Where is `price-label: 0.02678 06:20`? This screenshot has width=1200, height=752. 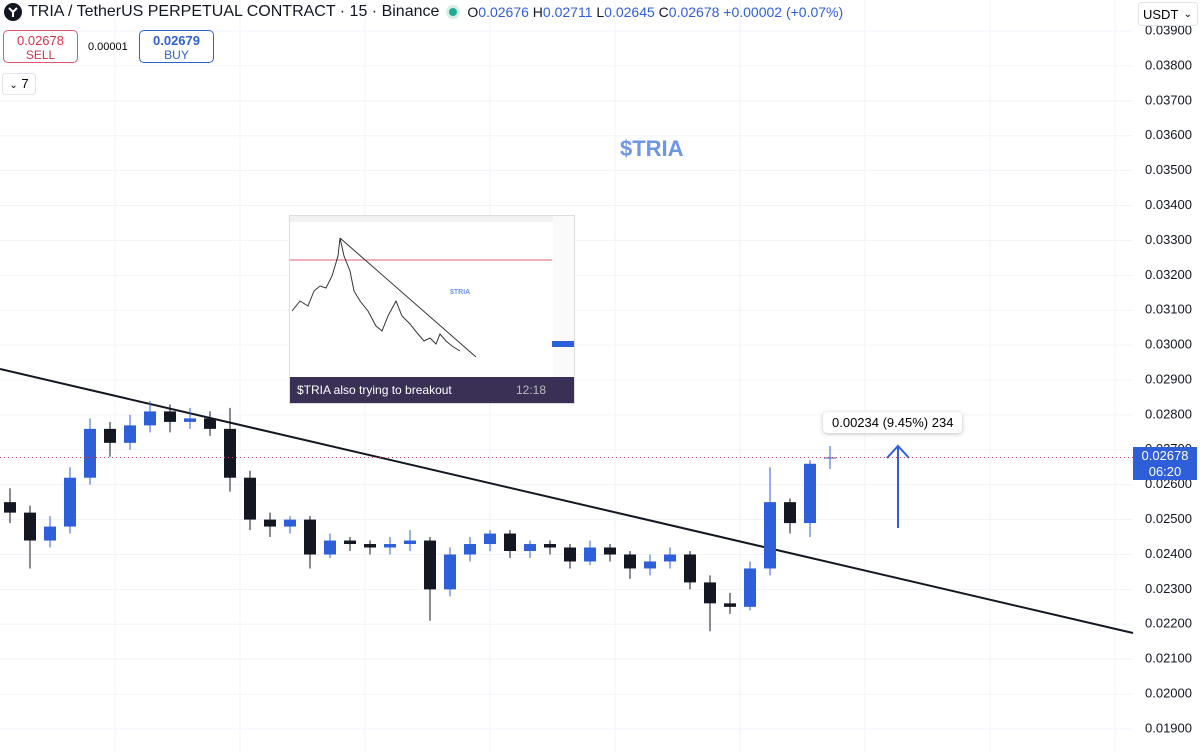 price-label: 0.02678 06:20 is located at coordinates (1165, 463).